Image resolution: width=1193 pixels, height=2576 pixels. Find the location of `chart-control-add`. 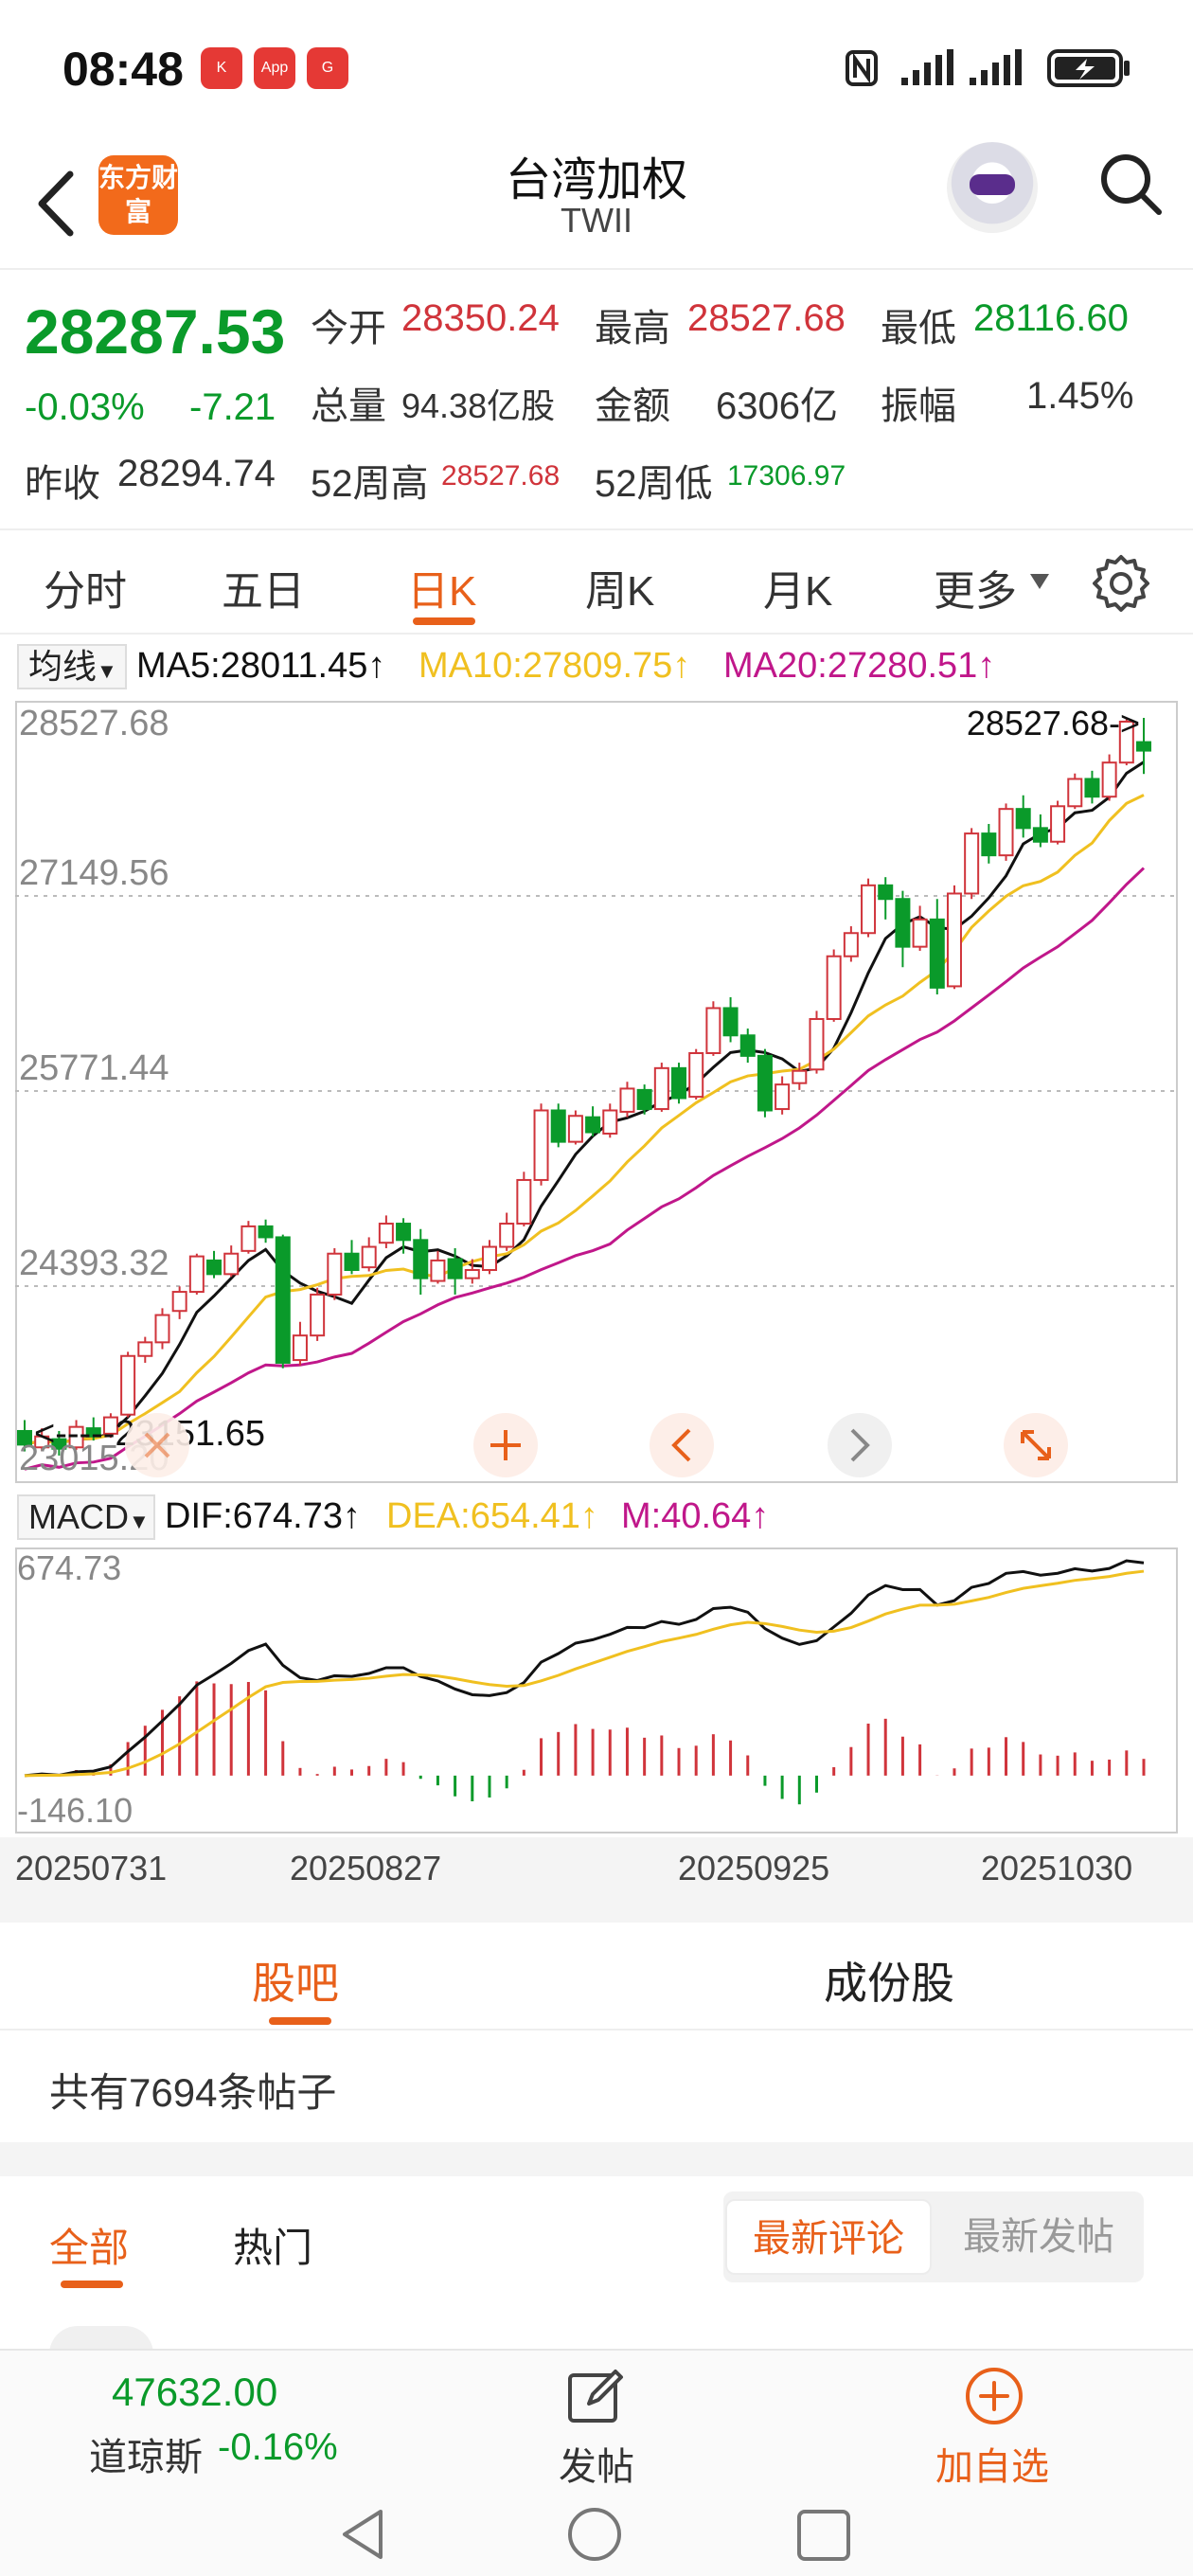

chart-control-add is located at coordinates (505, 1445).